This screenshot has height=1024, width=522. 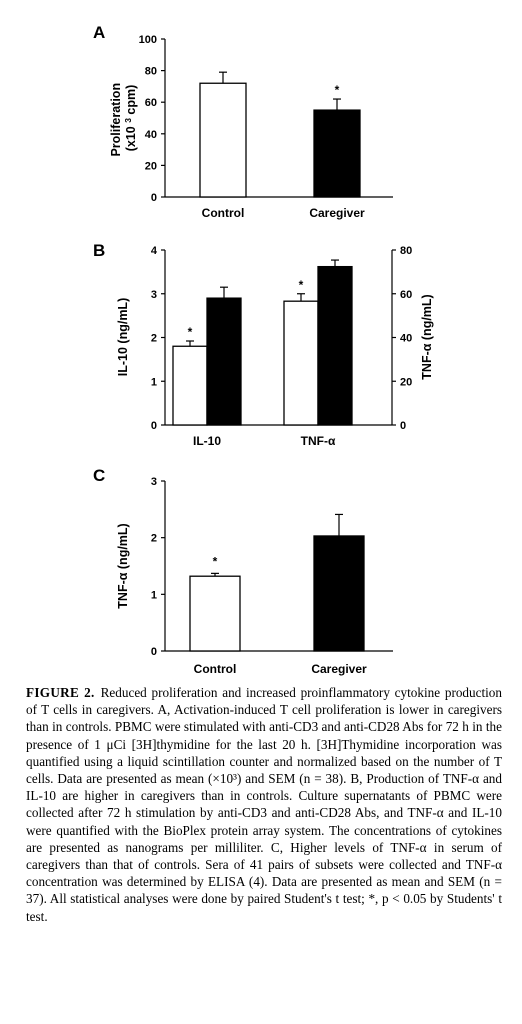 What do you see at coordinates (154, 295) in the screenshot?
I see `panel-b-y-left-tick-label: 3` at bounding box center [154, 295].